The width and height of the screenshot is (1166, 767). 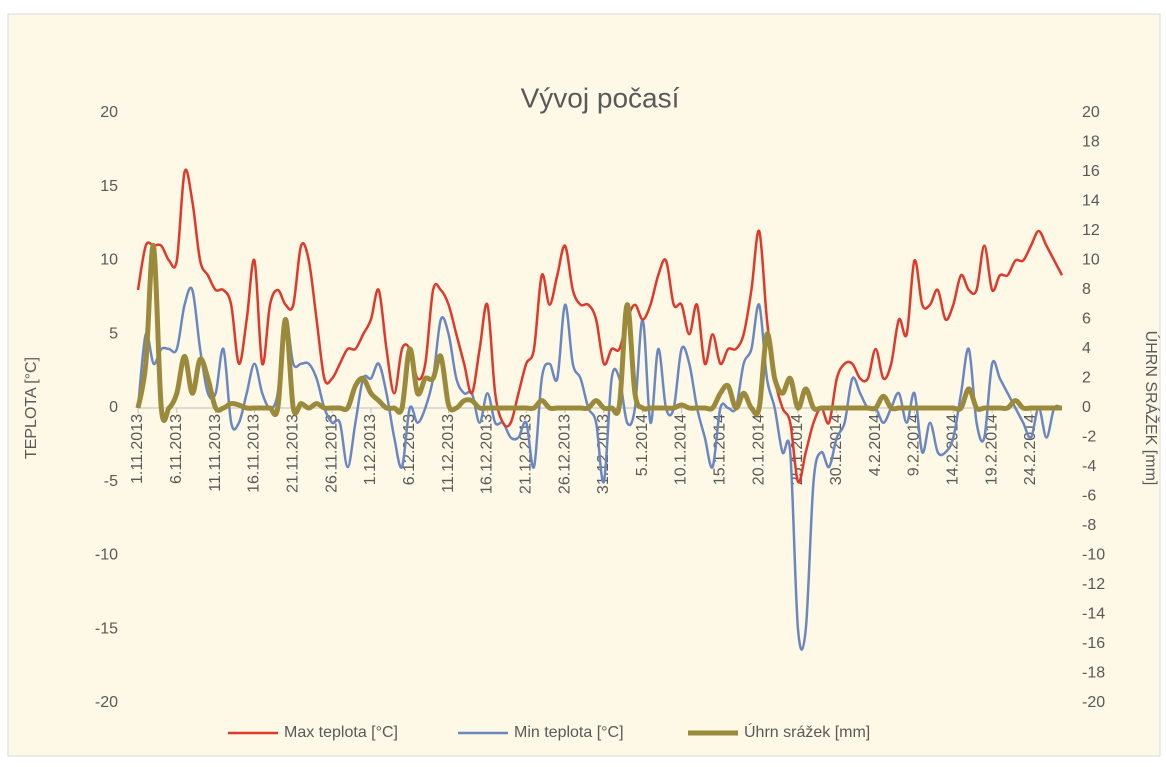 What do you see at coordinates (254, 453) in the screenshot?
I see `x-tick-label: 16.11.2013` at bounding box center [254, 453].